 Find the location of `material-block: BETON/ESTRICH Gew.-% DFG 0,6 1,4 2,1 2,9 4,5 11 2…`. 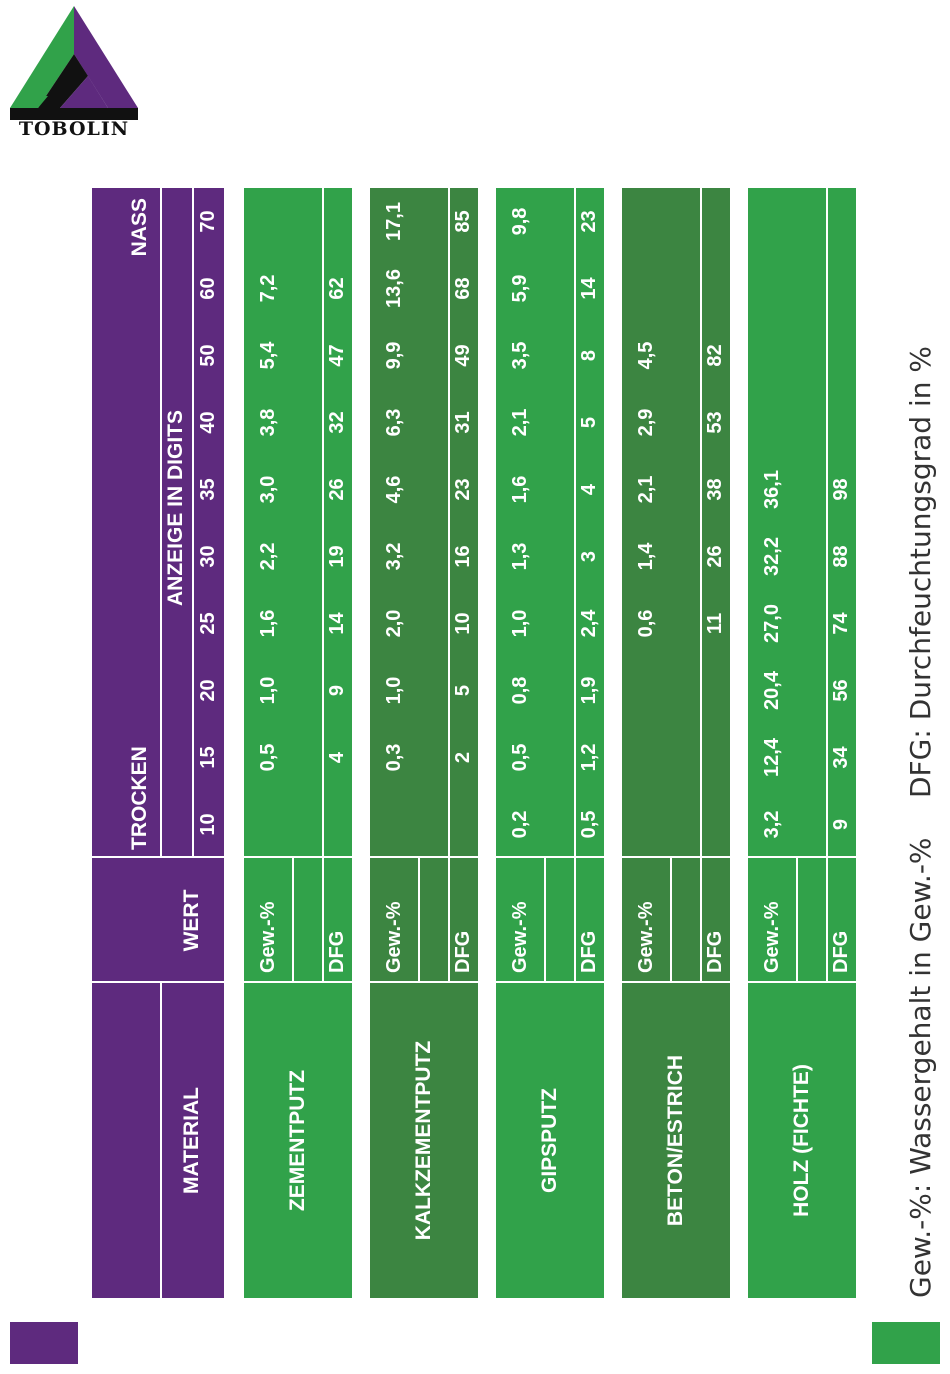

material-block: BETON/ESTRICH Gew.-% DFG 0,6 1,4 2,1 2,9 4,5 11 2… is located at coordinates (676, 743).